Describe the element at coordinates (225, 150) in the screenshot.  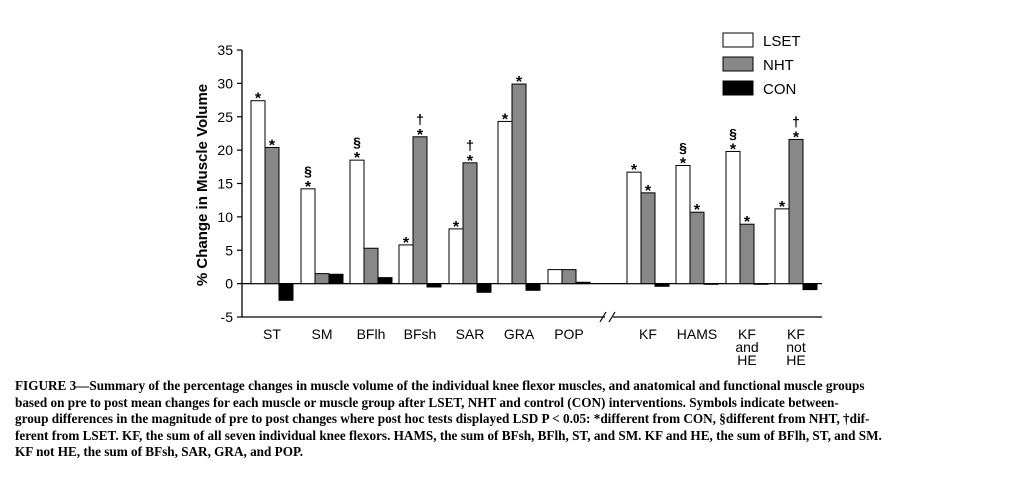
I see `y-tick-label: 20` at that location.